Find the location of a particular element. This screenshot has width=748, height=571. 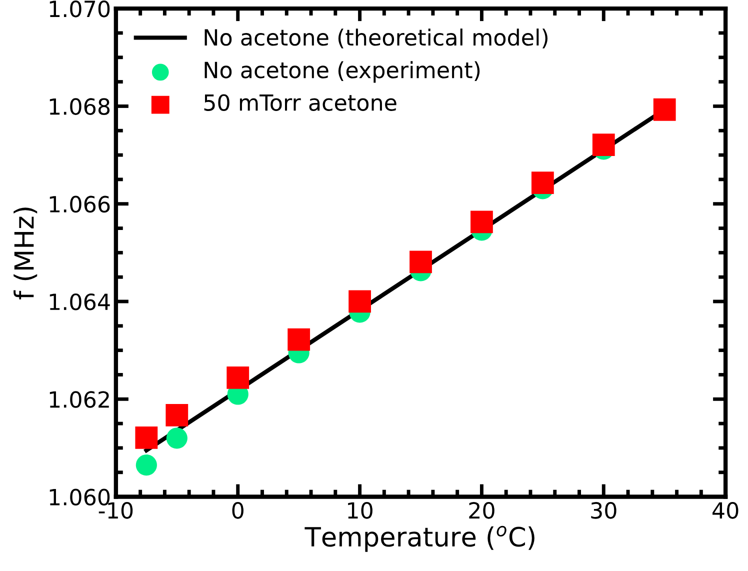

x-tick-label: 20 is located at coordinates (481, 510).